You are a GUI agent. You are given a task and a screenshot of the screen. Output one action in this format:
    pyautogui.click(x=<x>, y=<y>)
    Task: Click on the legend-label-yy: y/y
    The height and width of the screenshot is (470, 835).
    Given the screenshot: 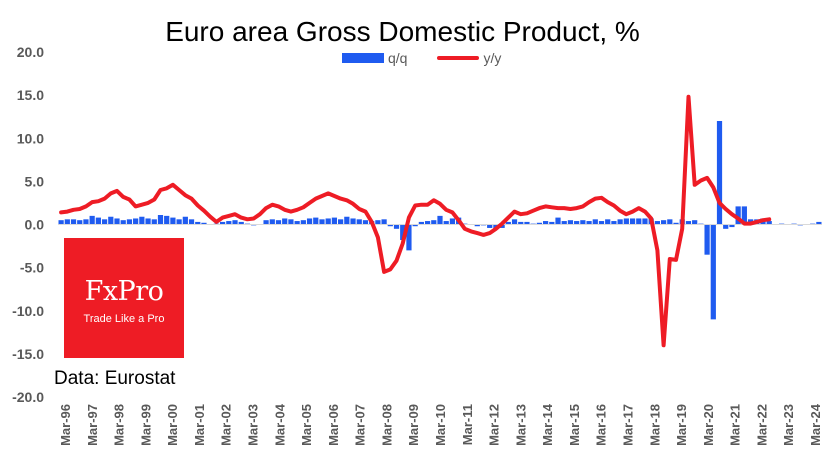 What is the action you would take?
    pyautogui.click(x=492, y=58)
    